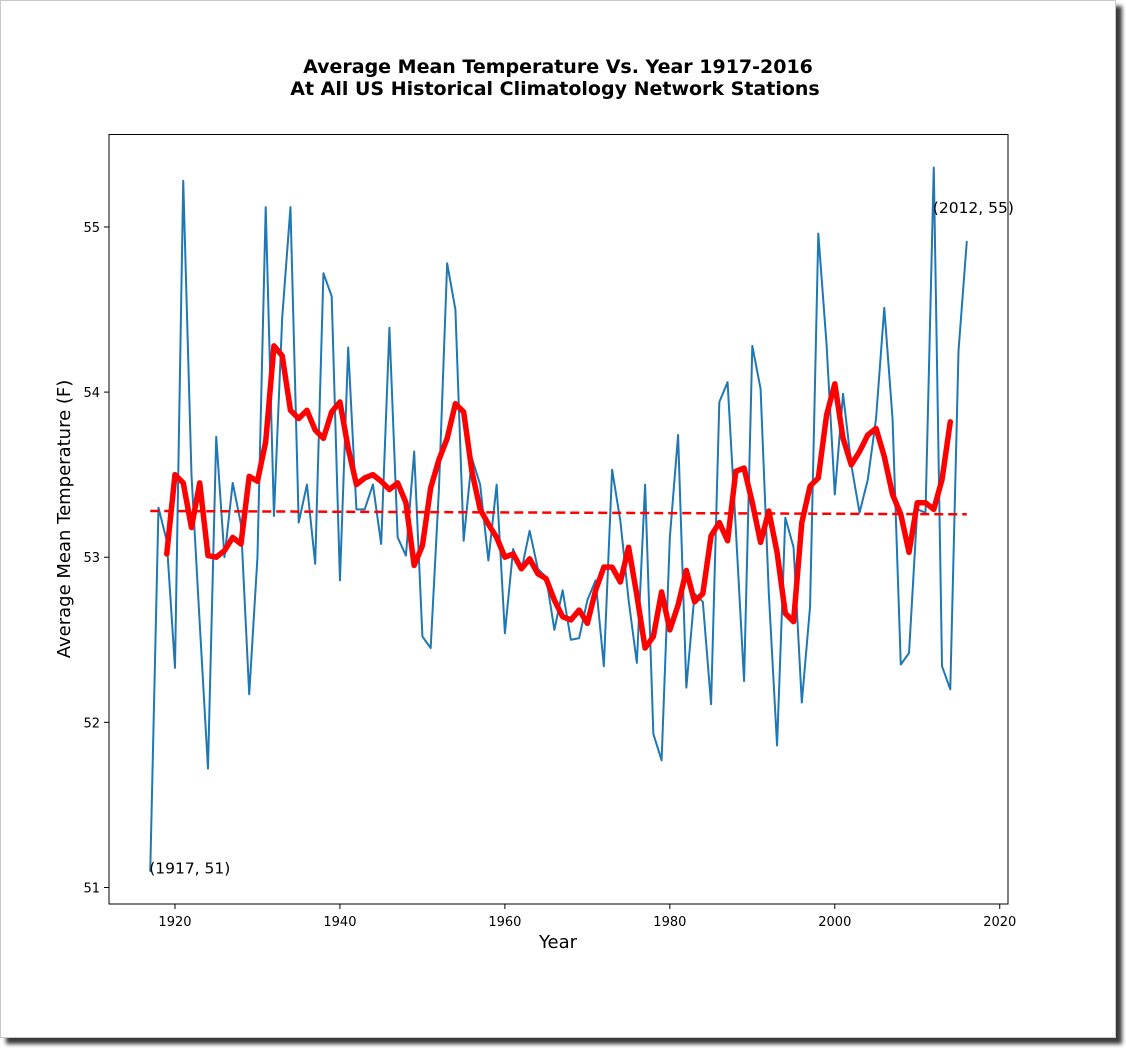 The height and width of the screenshot is (1048, 1126). What do you see at coordinates (669, 922) in the screenshot?
I see `x-tick-label: 1980` at bounding box center [669, 922].